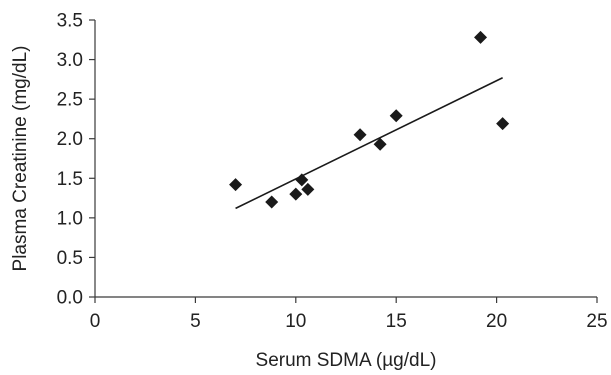  Describe the element at coordinates (70, 179) in the screenshot. I see `y-tick-label: 1.5` at that location.